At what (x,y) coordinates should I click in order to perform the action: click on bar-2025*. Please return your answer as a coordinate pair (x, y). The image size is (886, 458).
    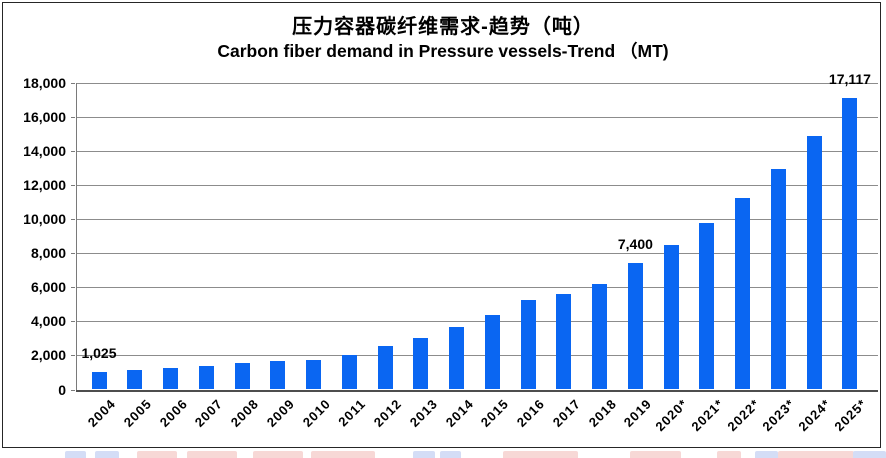
    Looking at the image, I should click on (850, 244).